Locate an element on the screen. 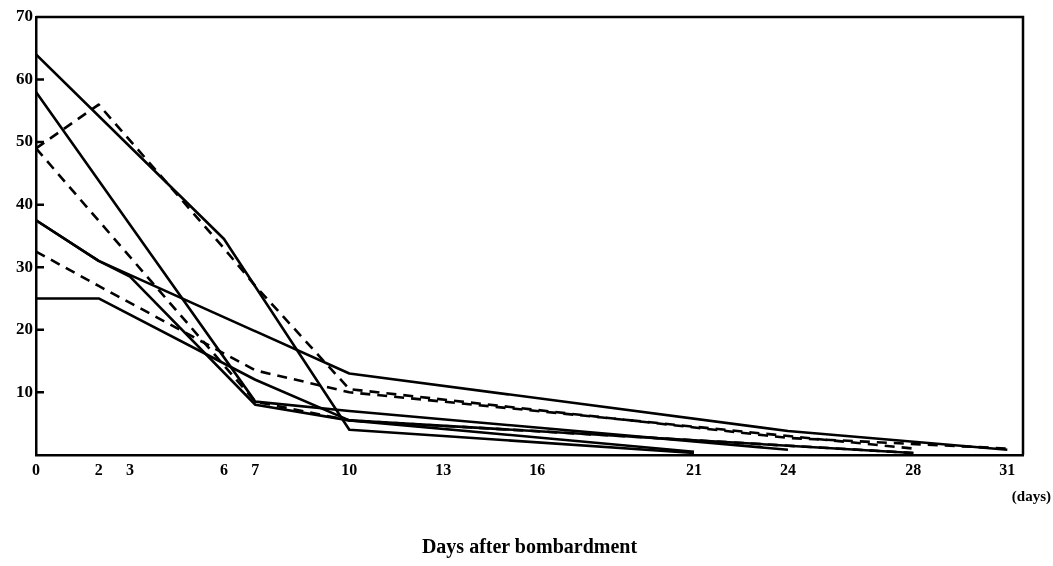  x-tick-label: 28 is located at coordinates (913, 469).